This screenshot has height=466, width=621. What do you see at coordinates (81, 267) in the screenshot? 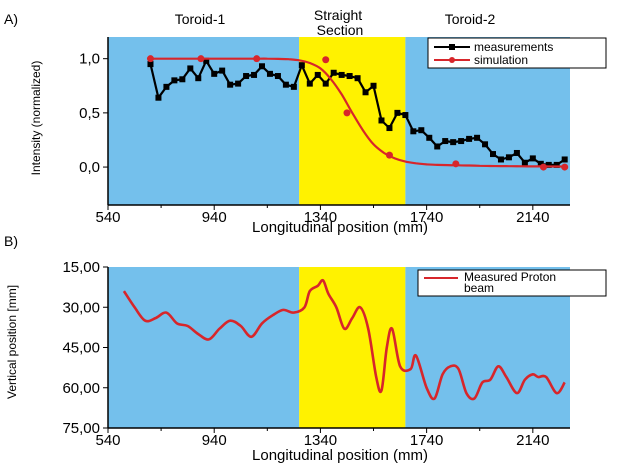
I see `panel-b-y-tick-label: 15,00` at bounding box center [81, 267].